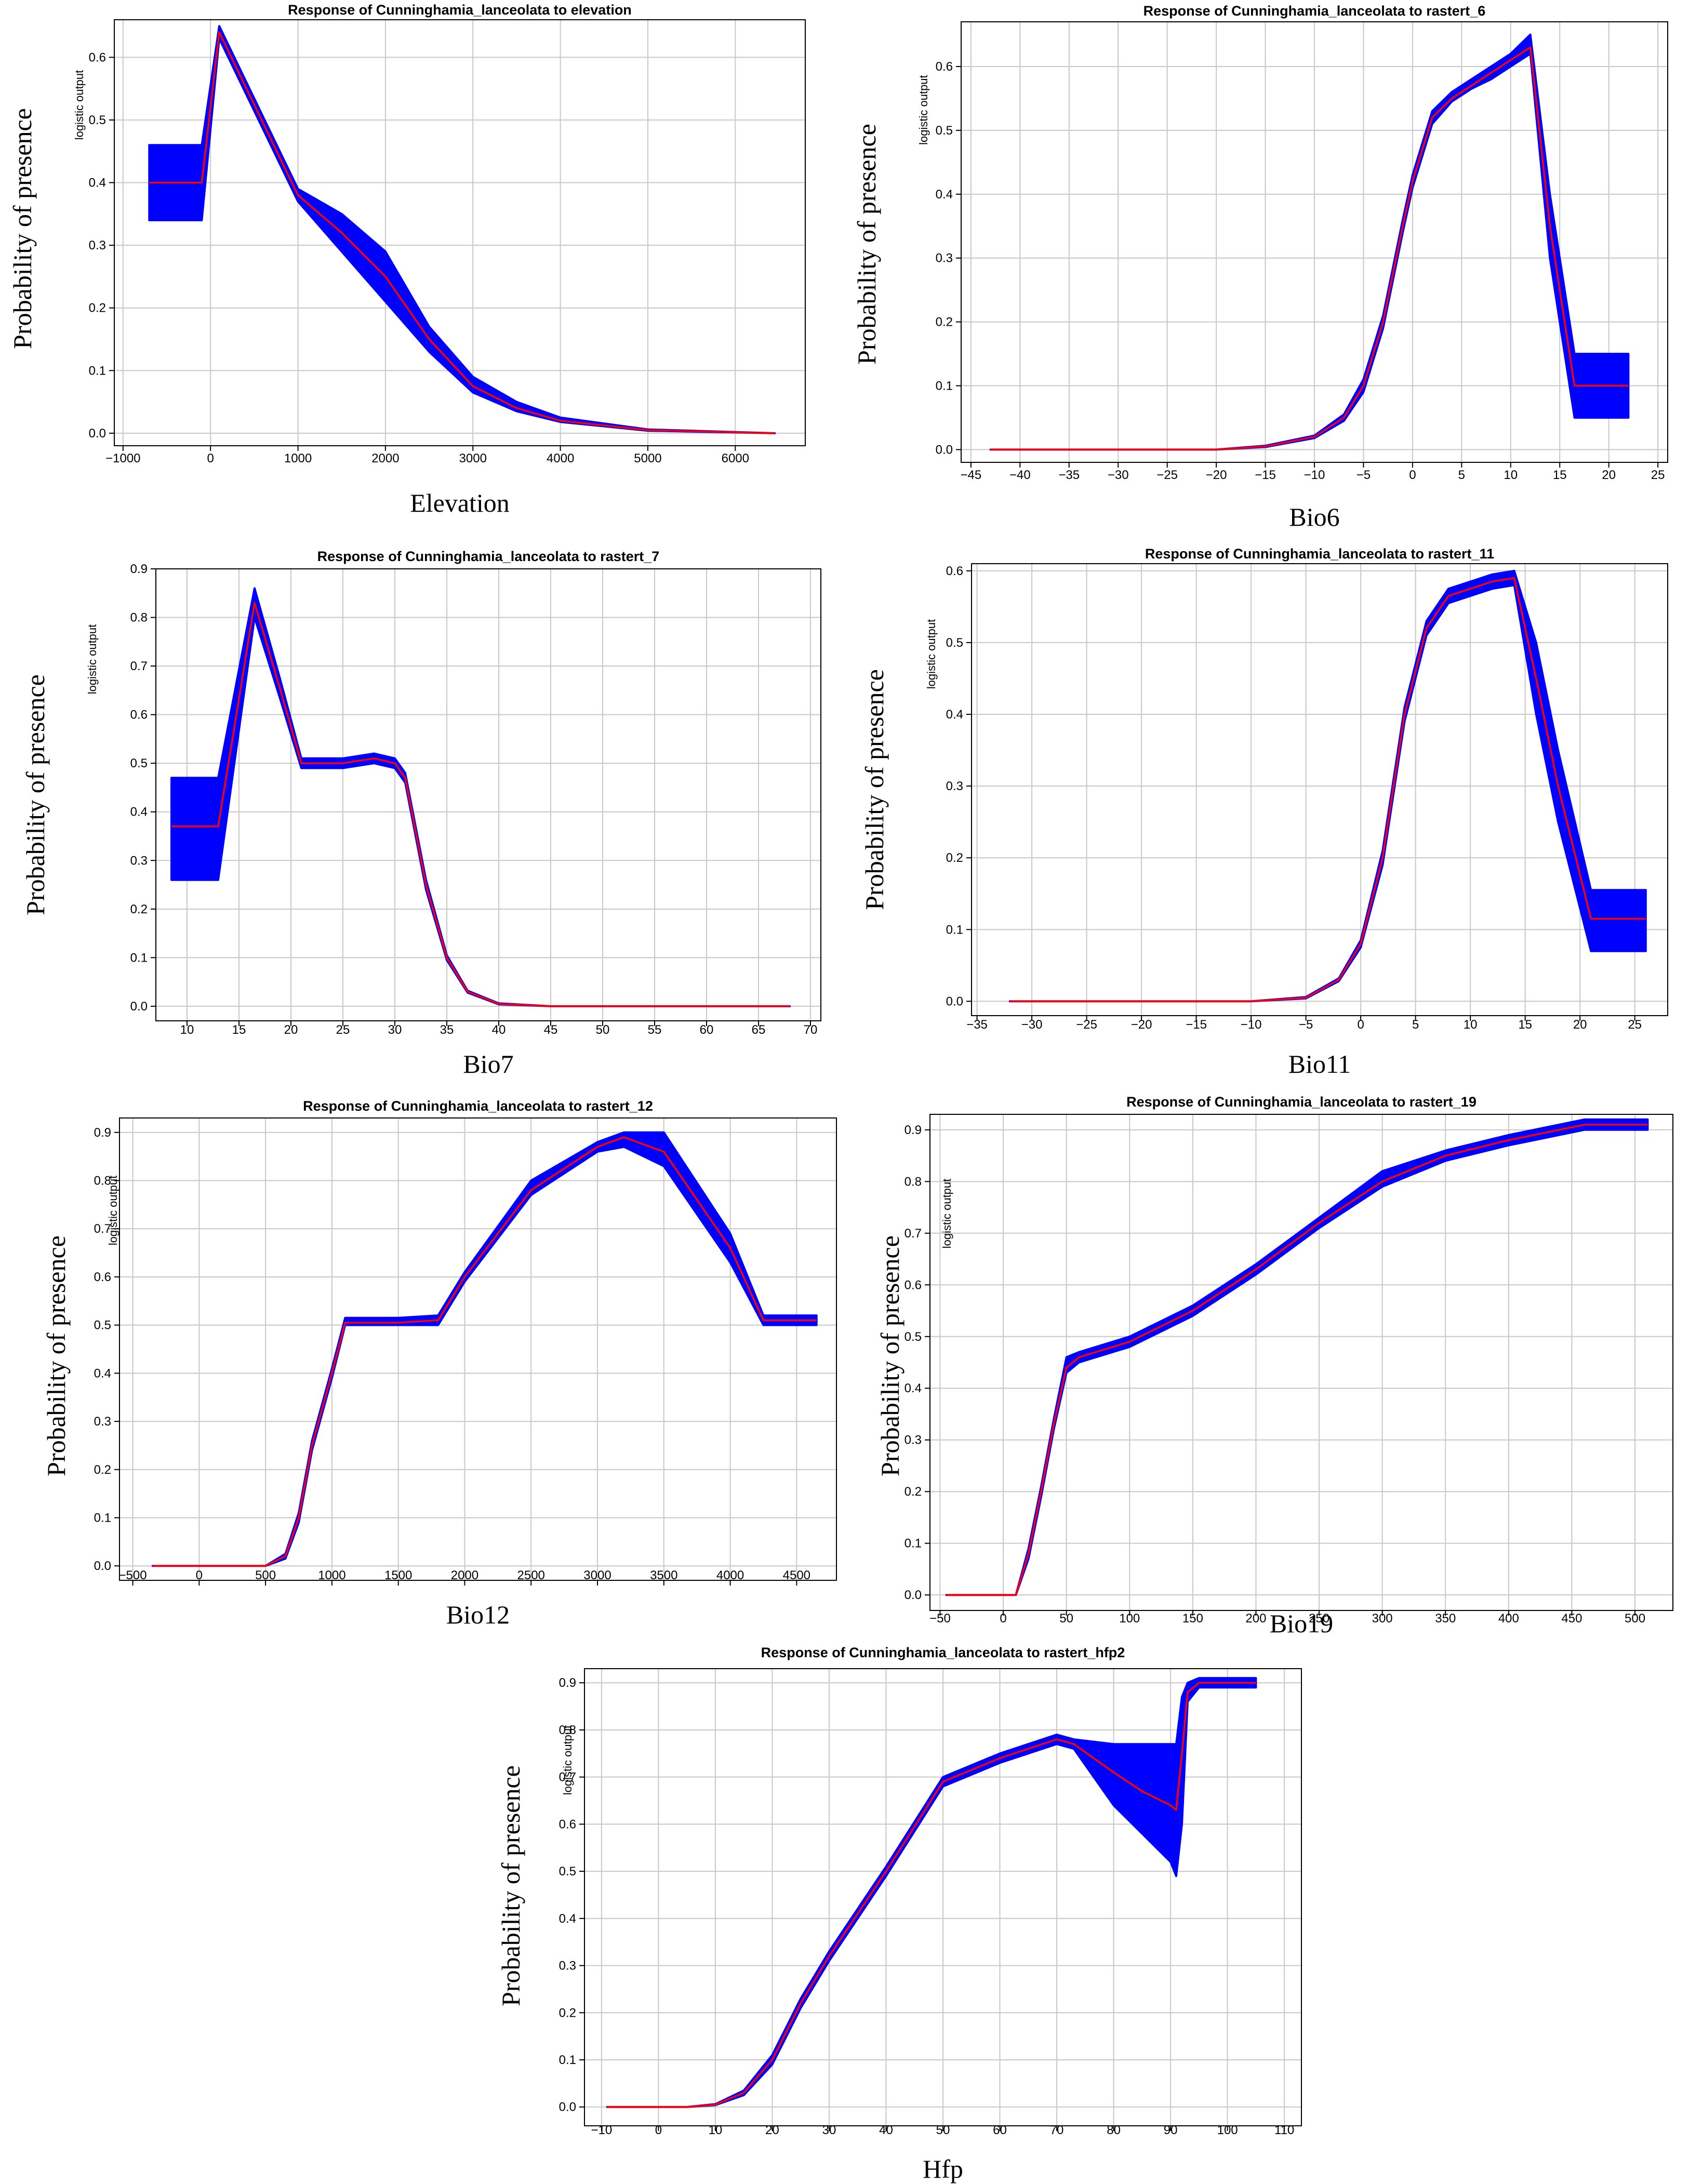  I want to click on x-tick-label: 1500, so click(398, 1575).